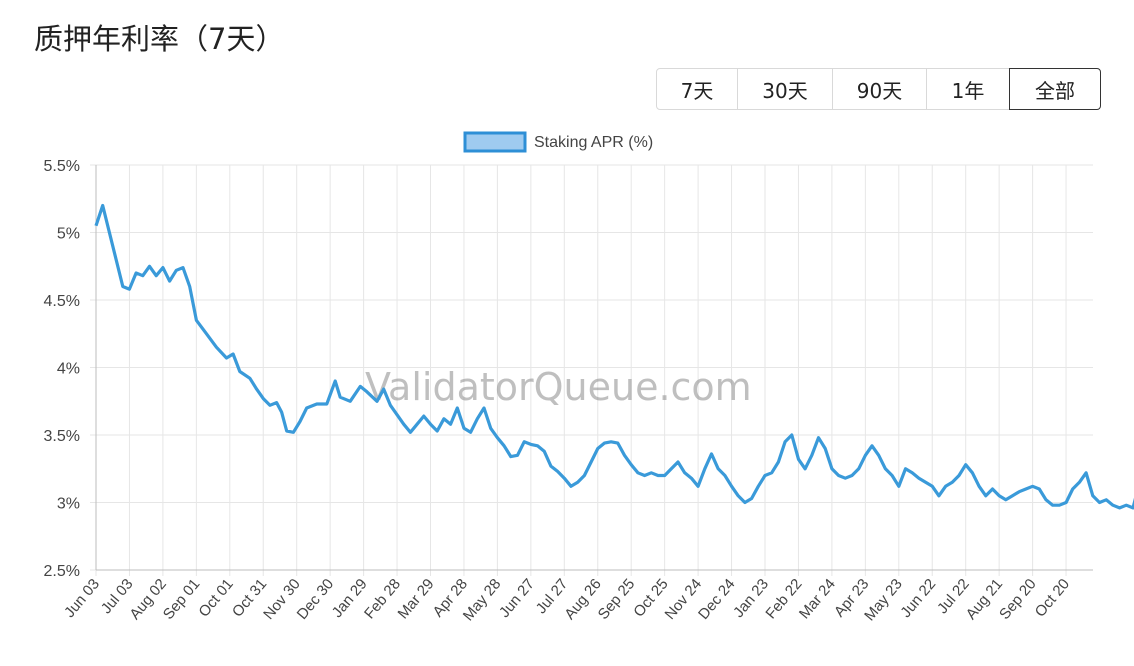 The height and width of the screenshot is (666, 1134). I want to click on page-title: 质押年利率（7天）, so click(159, 39).